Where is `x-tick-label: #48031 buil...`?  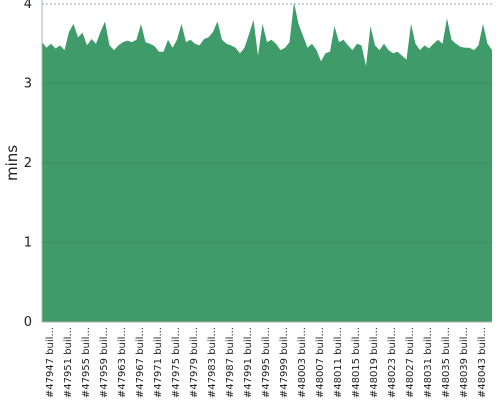 x-tick-label: #48031 buil... is located at coordinates (428, 362).